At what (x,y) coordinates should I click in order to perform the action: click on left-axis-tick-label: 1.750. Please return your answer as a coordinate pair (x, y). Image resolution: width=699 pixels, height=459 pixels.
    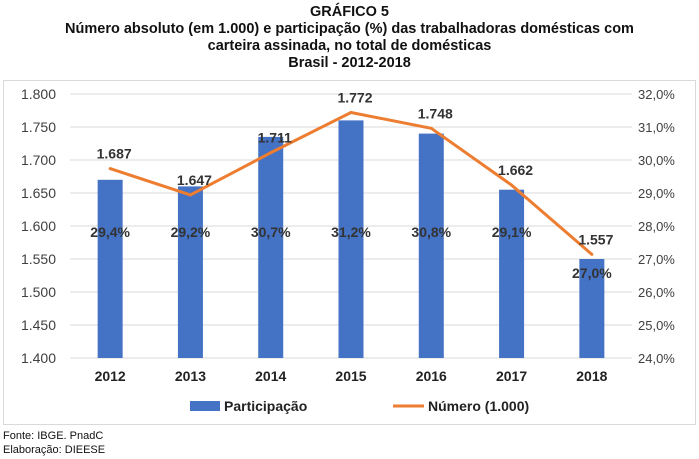
    Looking at the image, I should click on (38, 127).